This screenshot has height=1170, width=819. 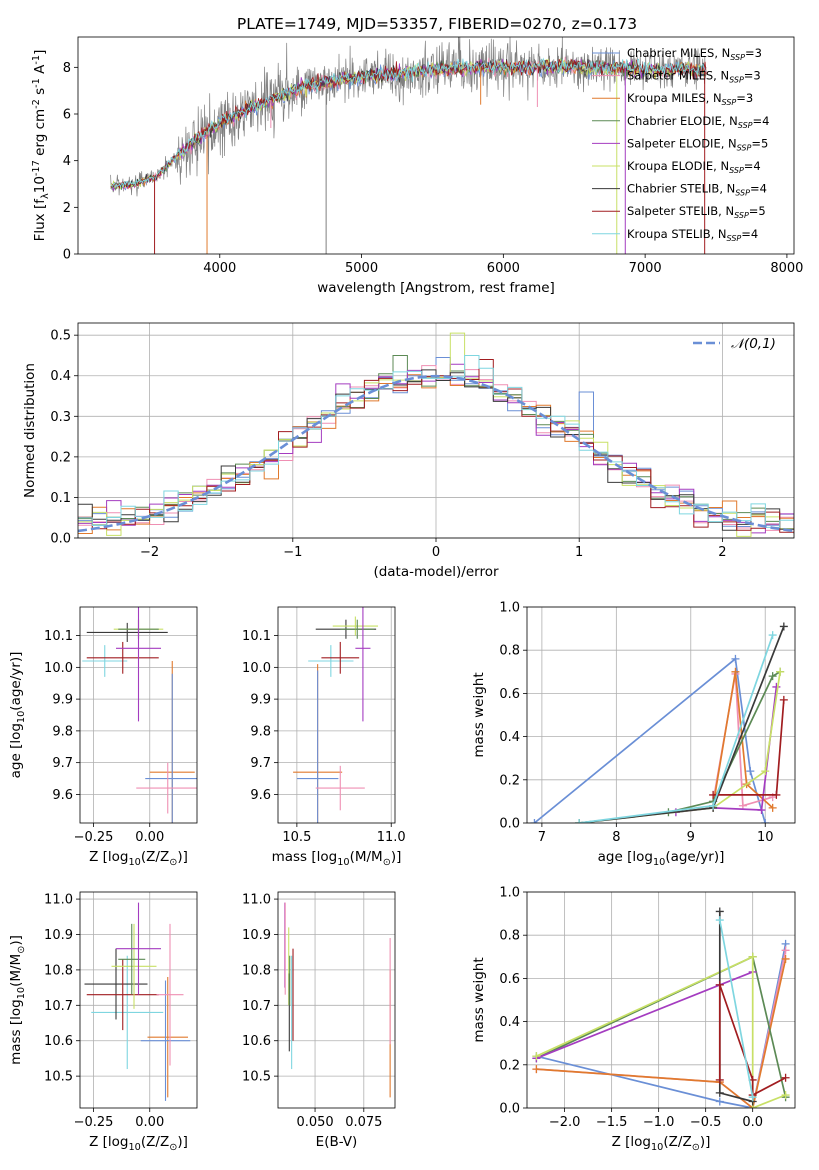 What do you see at coordinates (314, 1122) in the screenshot?
I see `x-tick-label: 0.050` at bounding box center [314, 1122].